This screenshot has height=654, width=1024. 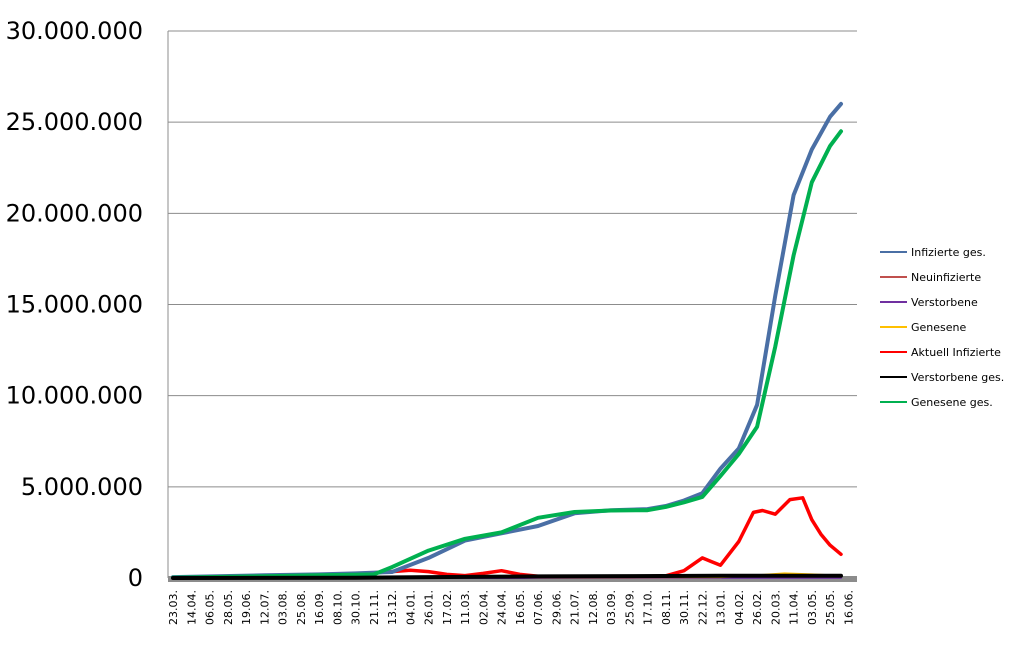 I want to click on x-tick-label: 04.02., so click(x=739, y=607).